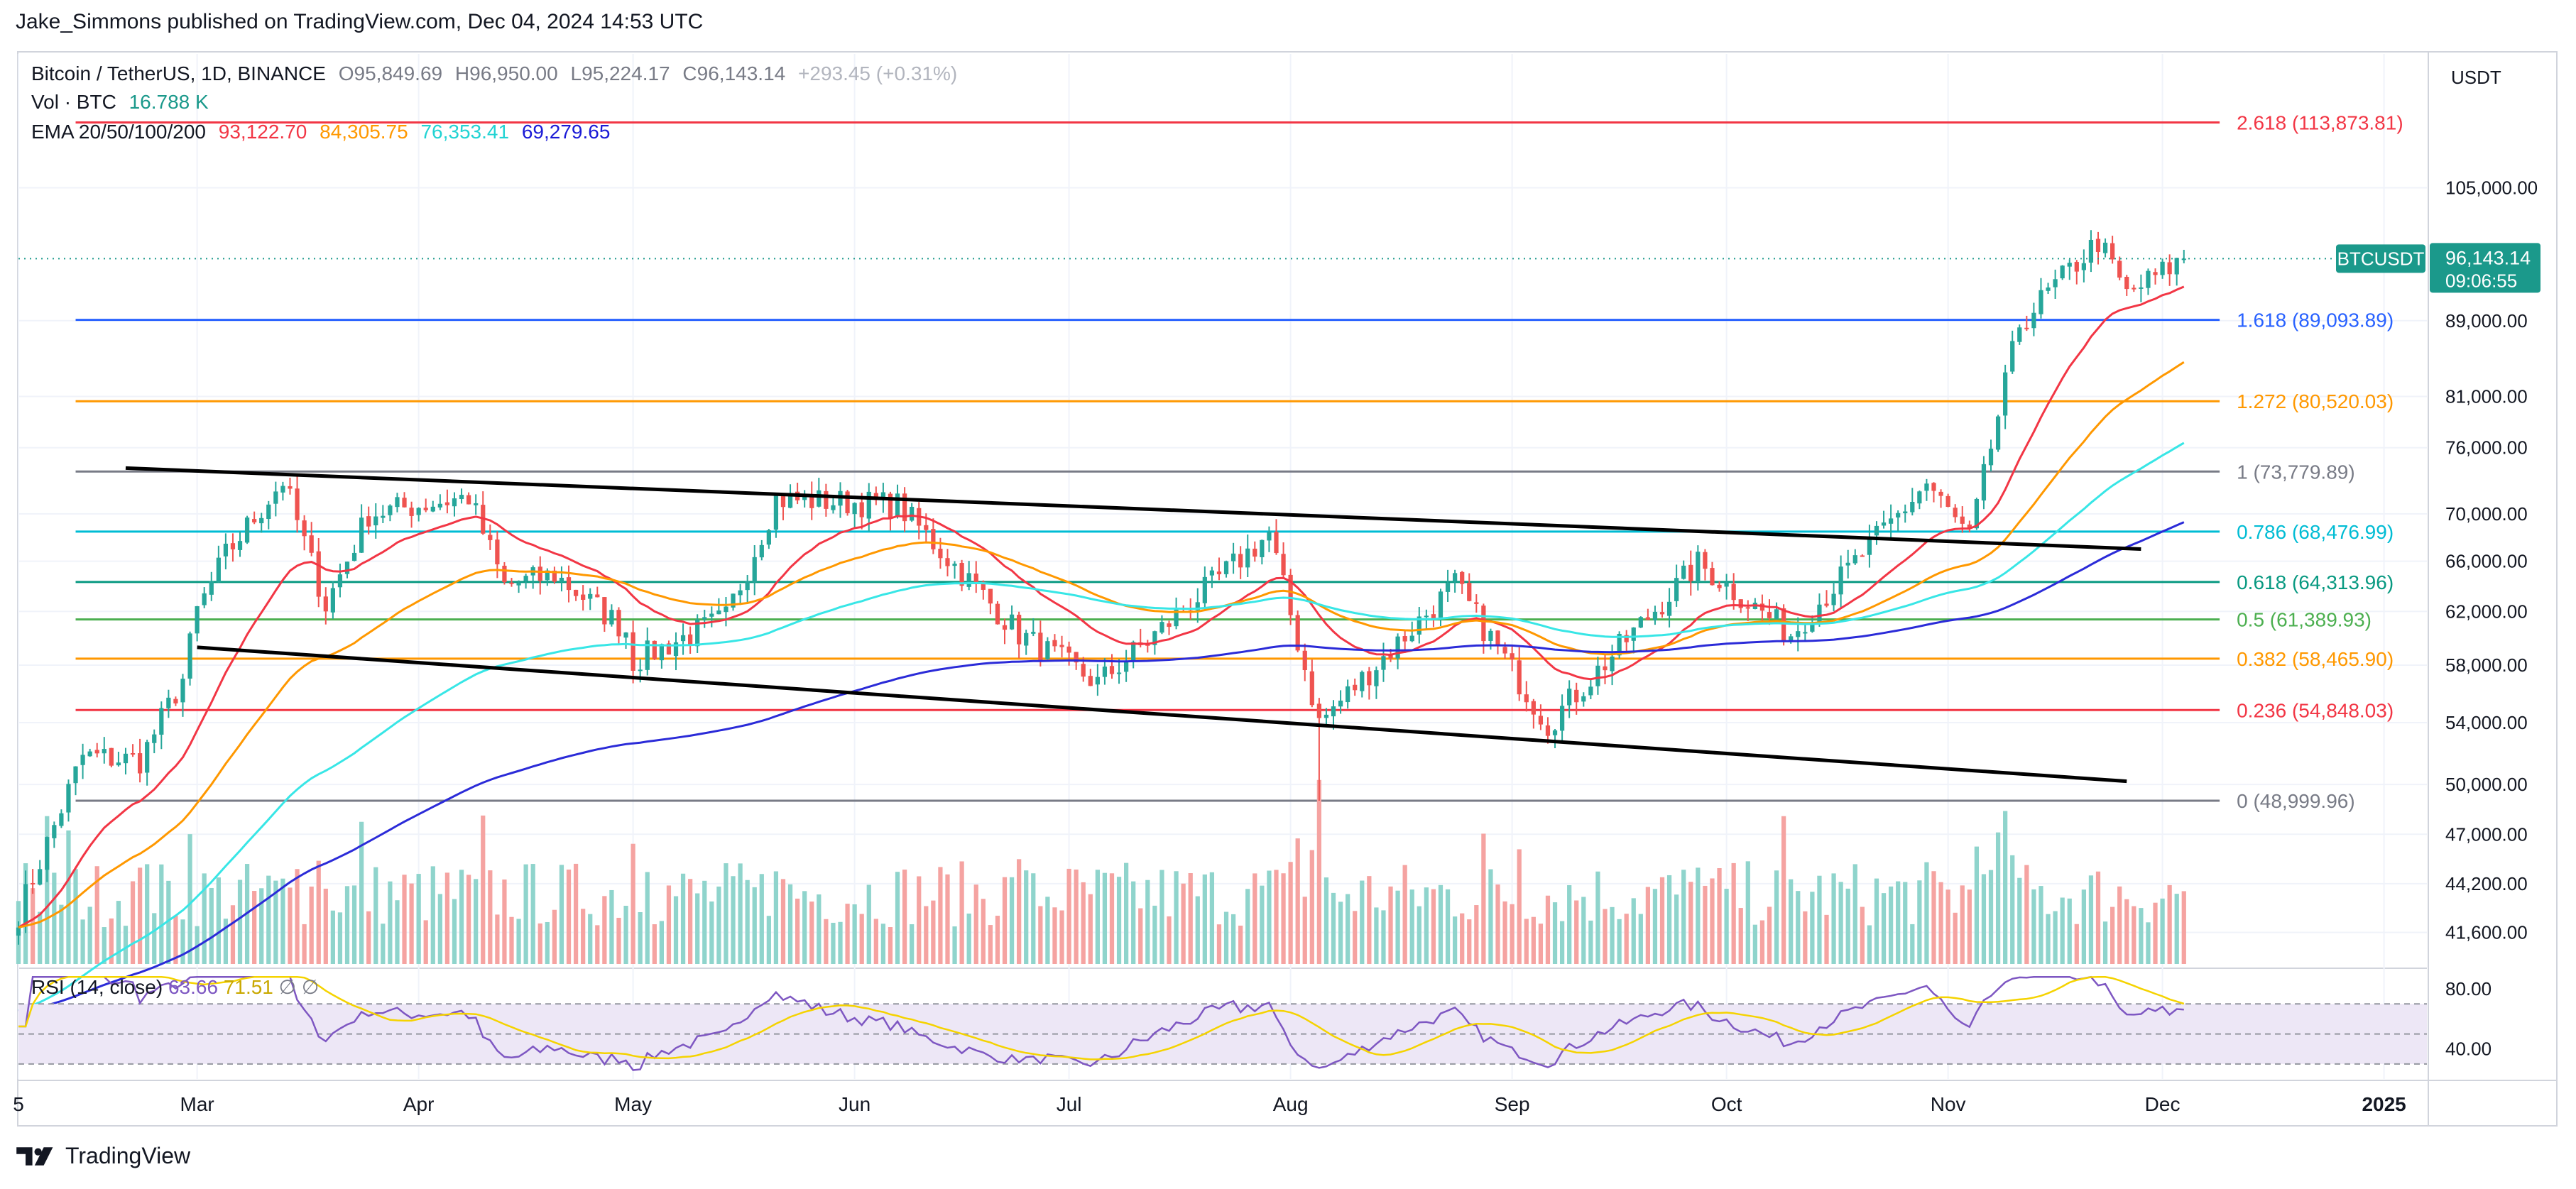 The width and height of the screenshot is (2576, 1189). I want to click on symbol-name: Bitcoin / TetherUS, 1D, BINANCE, so click(178, 73).